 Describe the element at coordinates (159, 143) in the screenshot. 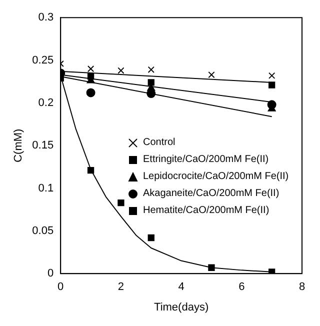

I see `legend-label: Control` at that location.